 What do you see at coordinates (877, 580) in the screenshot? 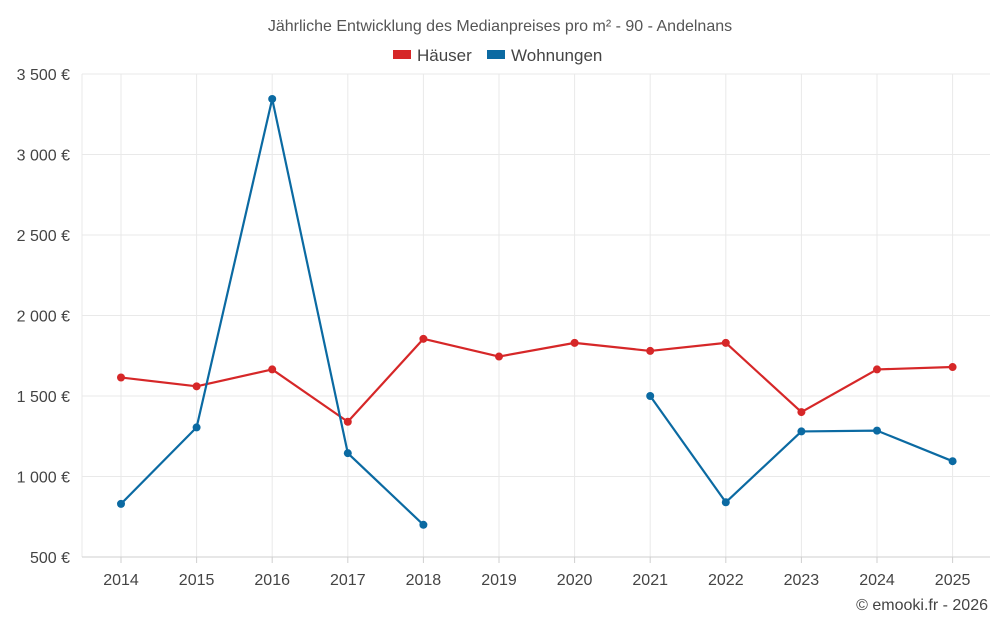
I see `x-tick-label: 2024` at bounding box center [877, 580].